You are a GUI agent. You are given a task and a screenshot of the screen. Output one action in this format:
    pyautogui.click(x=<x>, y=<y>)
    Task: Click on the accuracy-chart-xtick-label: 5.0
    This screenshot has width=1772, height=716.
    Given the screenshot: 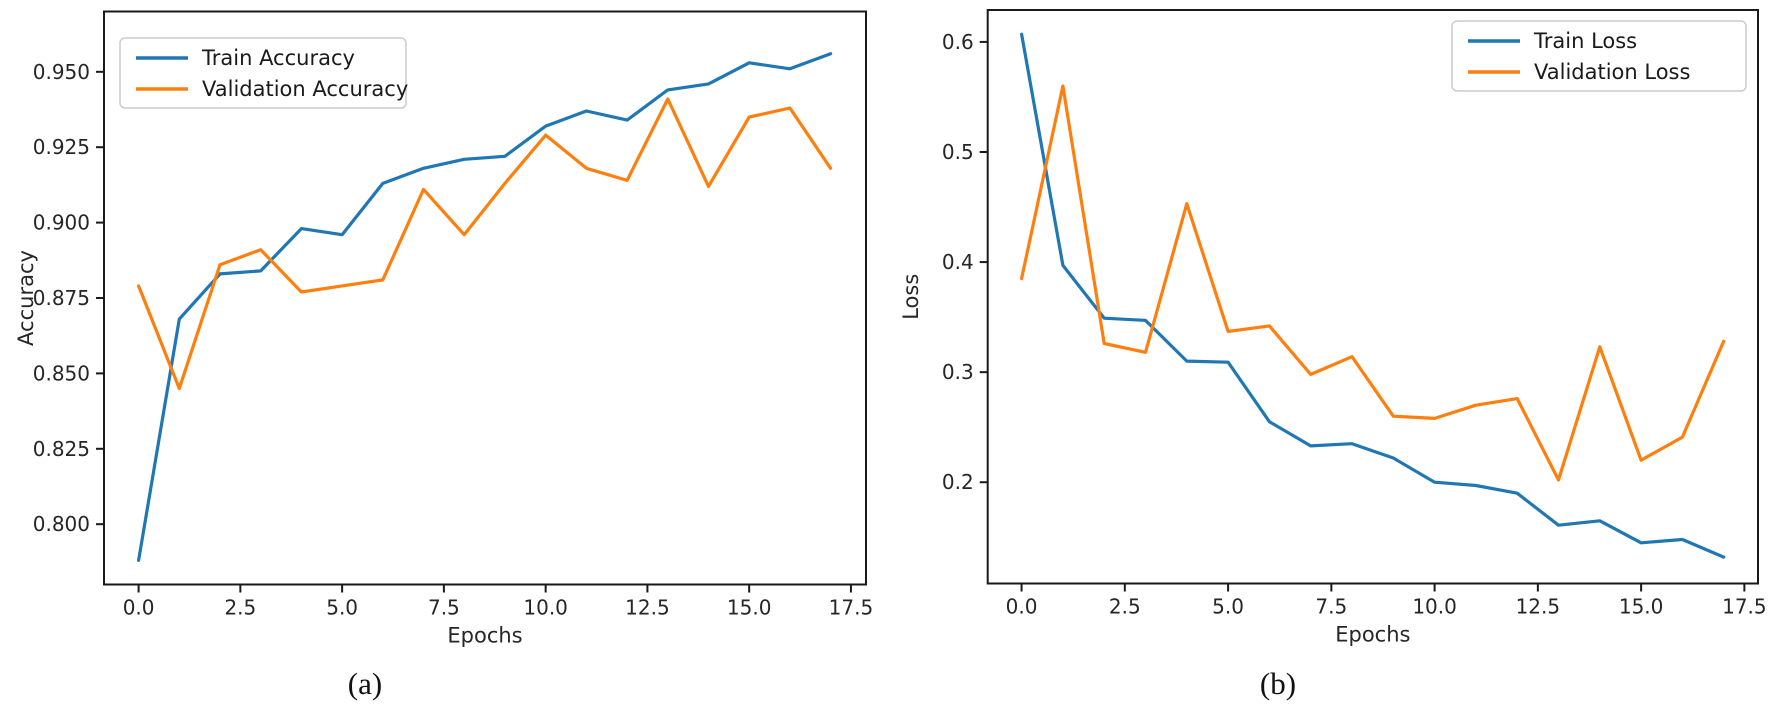 What is the action you would take?
    pyautogui.click(x=342, y=608)
    